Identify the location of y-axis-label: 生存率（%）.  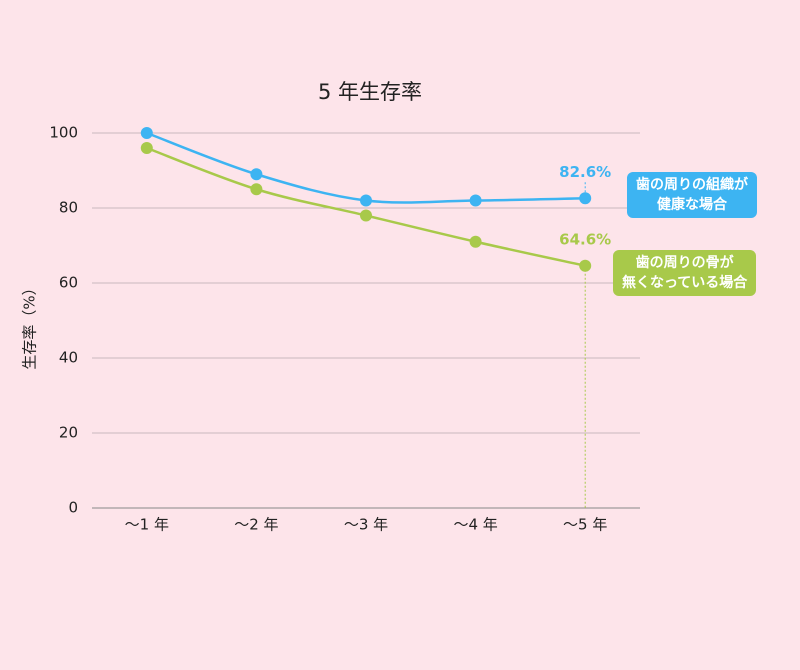
(30, 324).